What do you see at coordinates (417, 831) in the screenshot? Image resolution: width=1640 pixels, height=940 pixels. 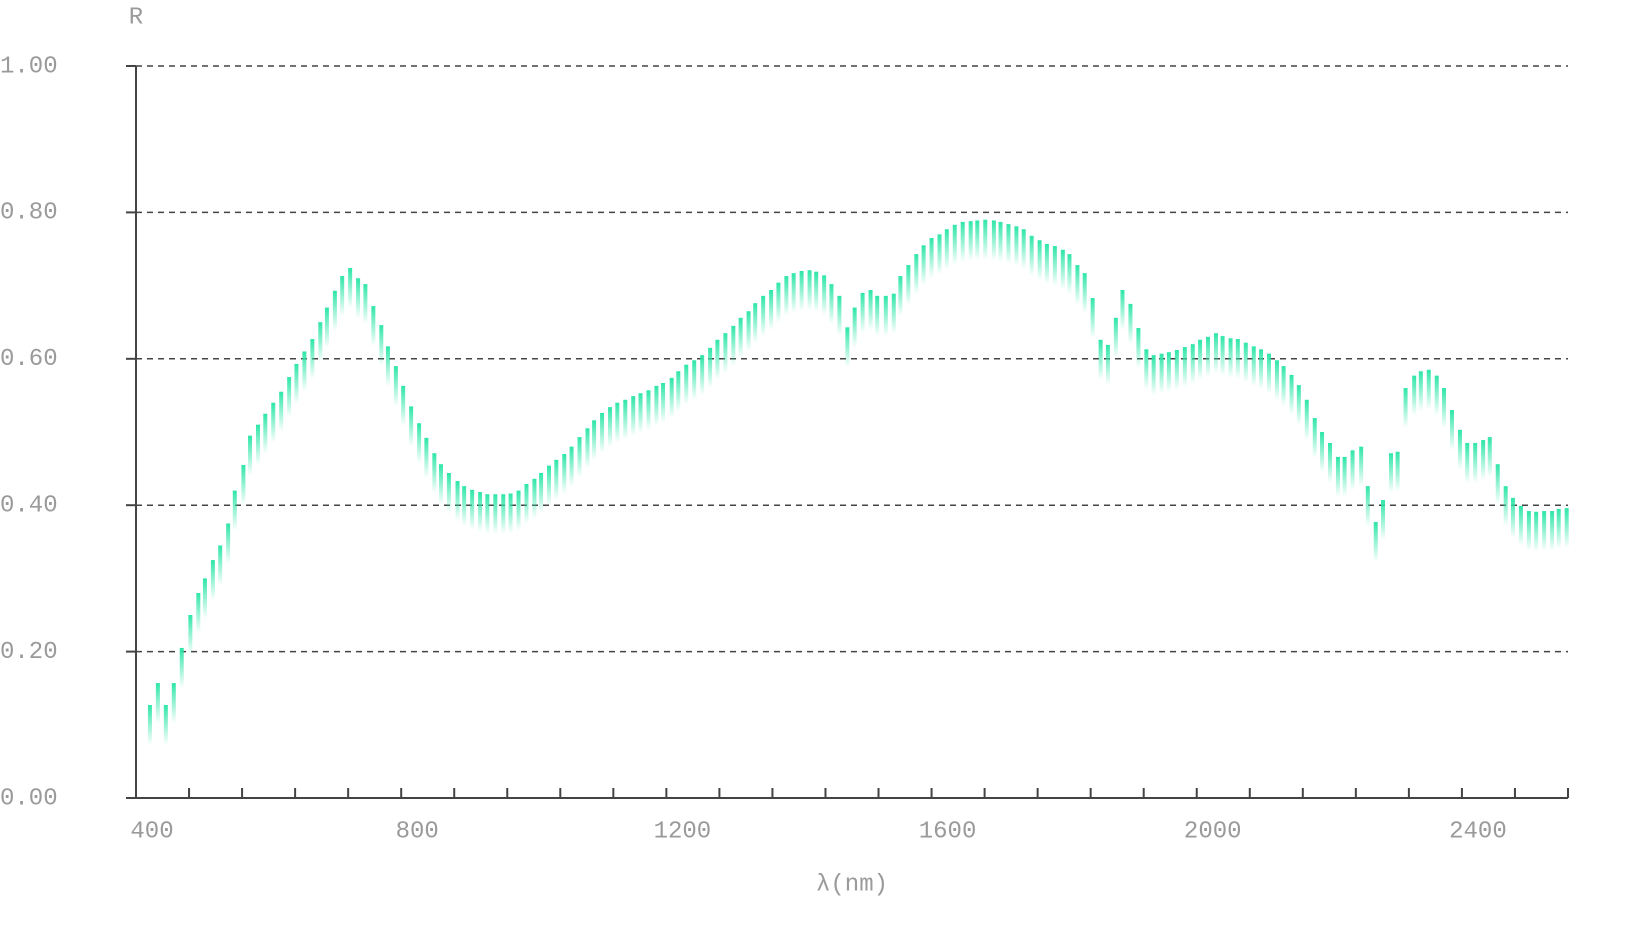 I see `x-tick-label: 800` at bounding box center [417, 831].